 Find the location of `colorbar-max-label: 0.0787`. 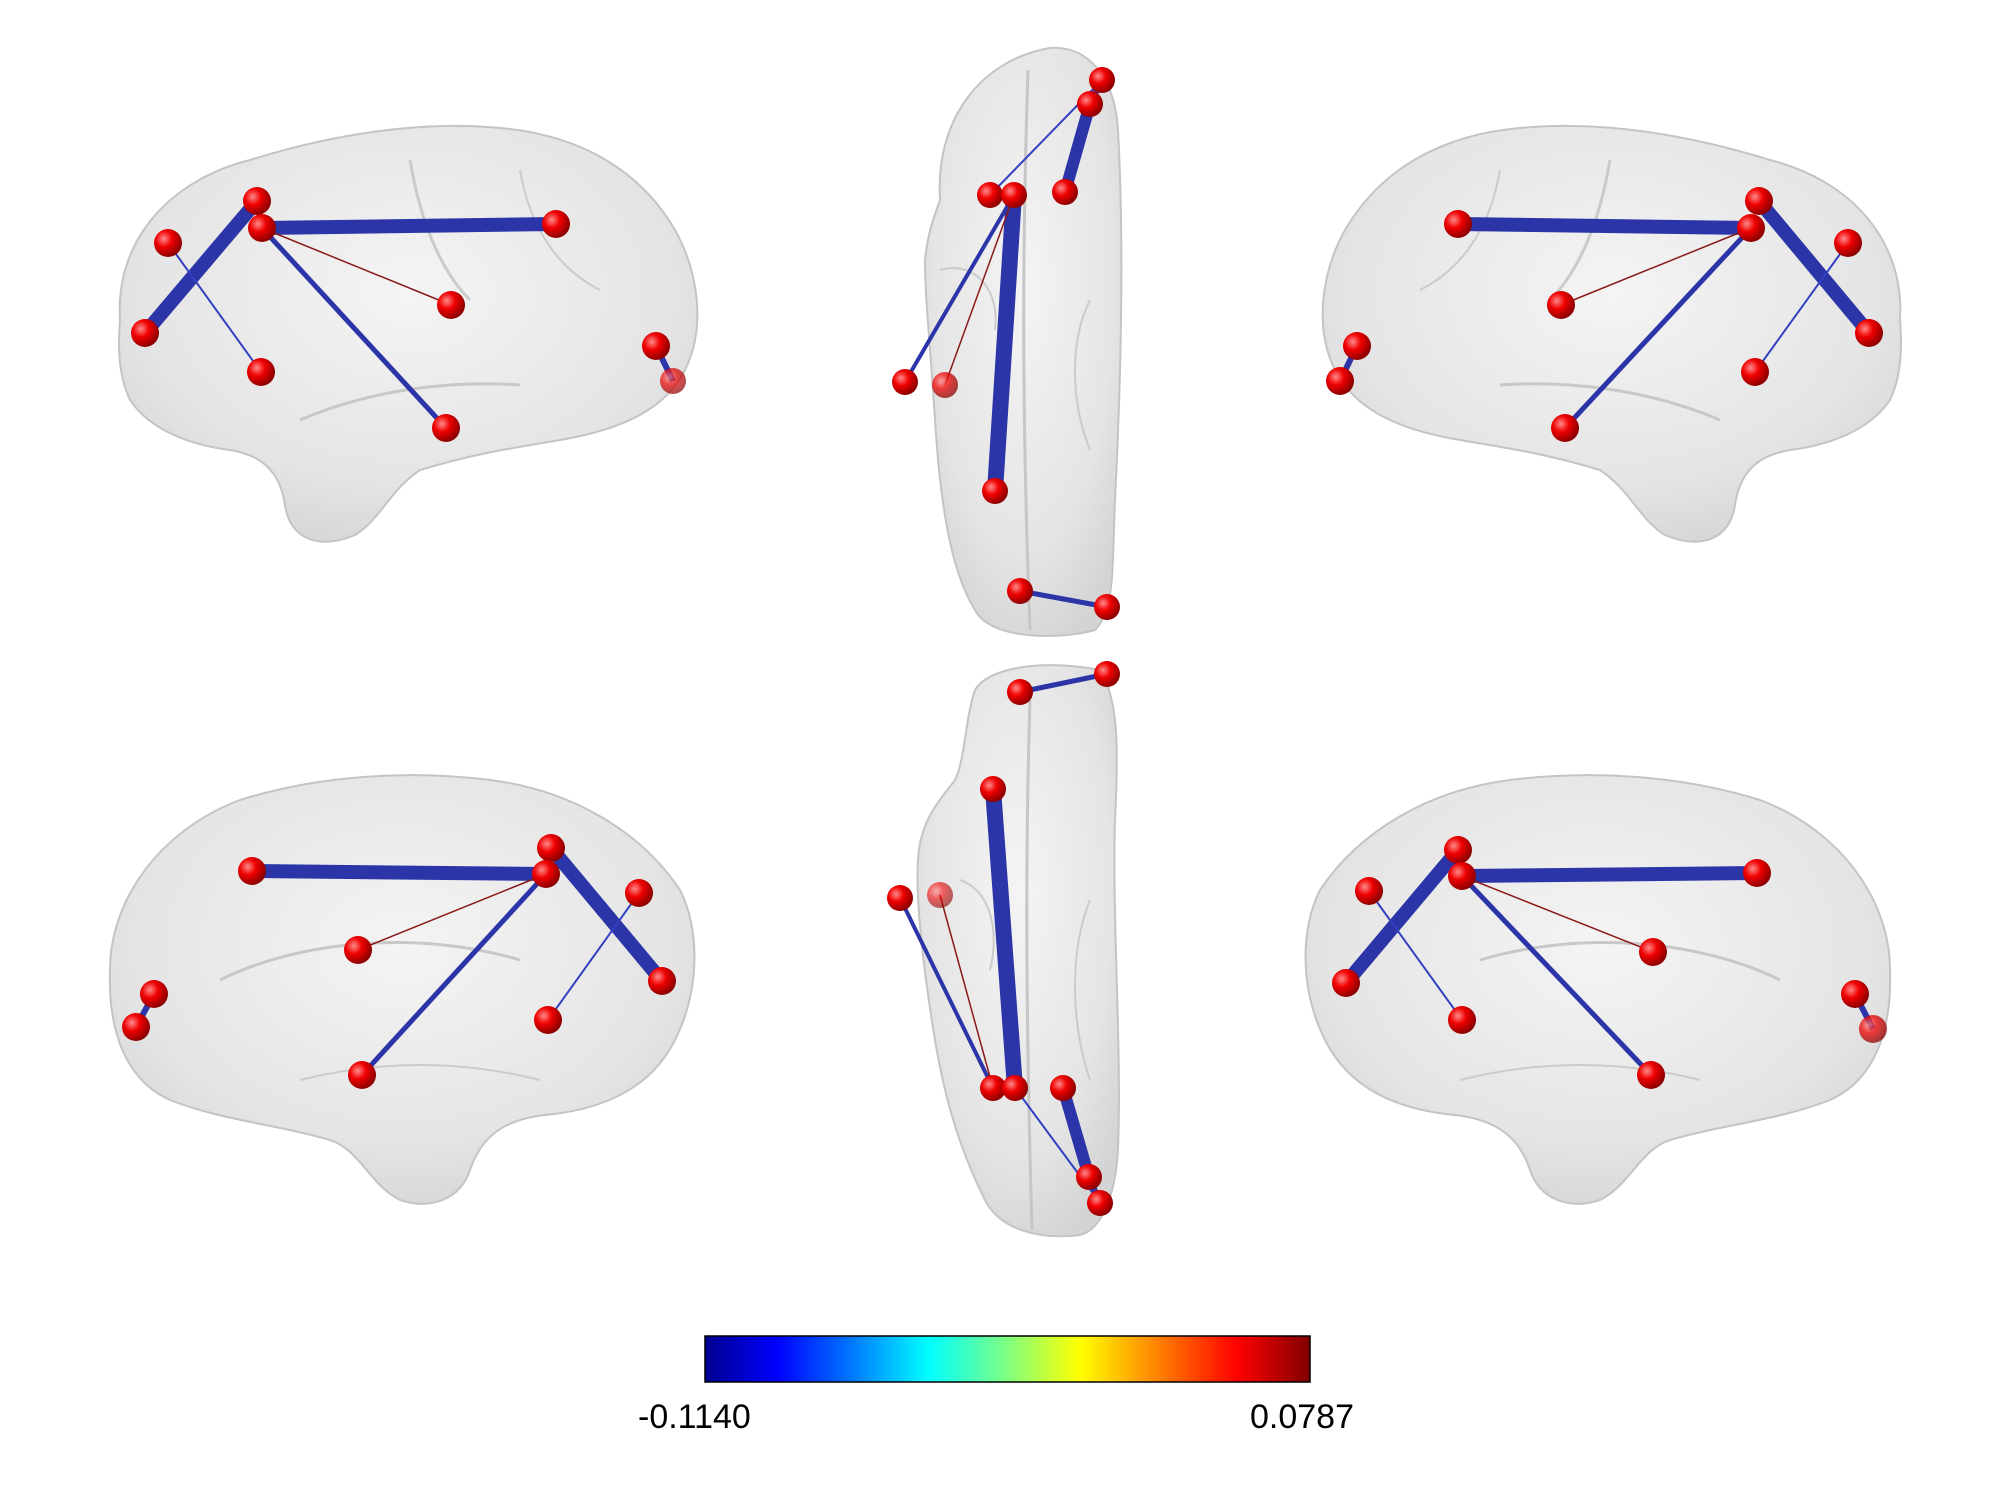

colorbar-max-label: 0.0787 is located at coordinates (1302, 1417).